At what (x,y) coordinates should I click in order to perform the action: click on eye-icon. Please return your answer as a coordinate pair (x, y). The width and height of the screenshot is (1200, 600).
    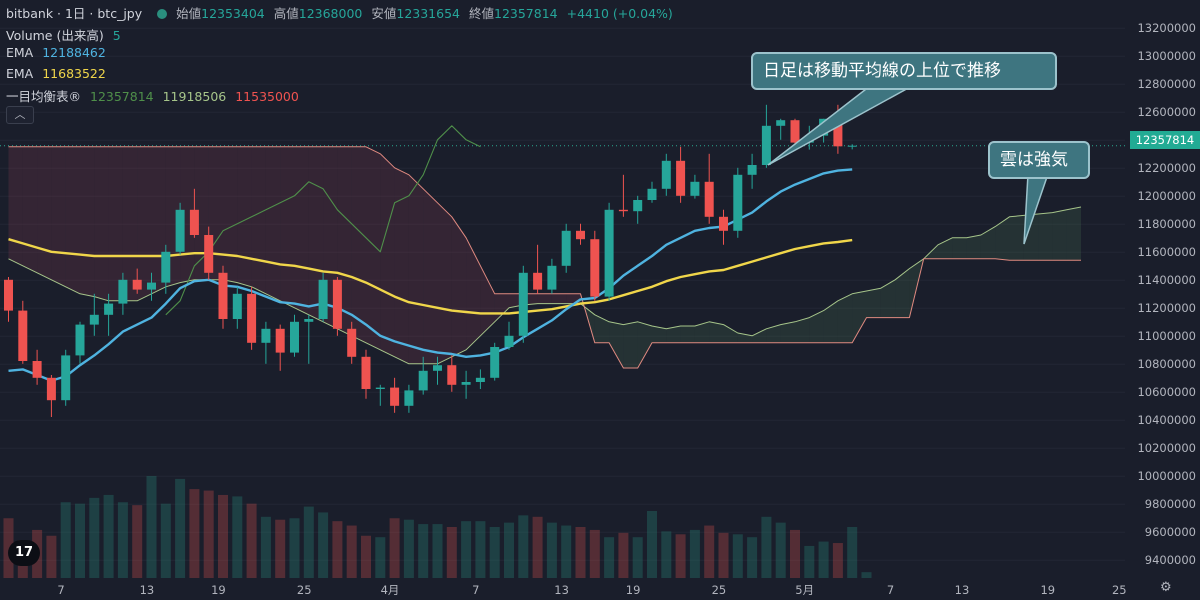
    Looking at the image, I should click on (162, 14).